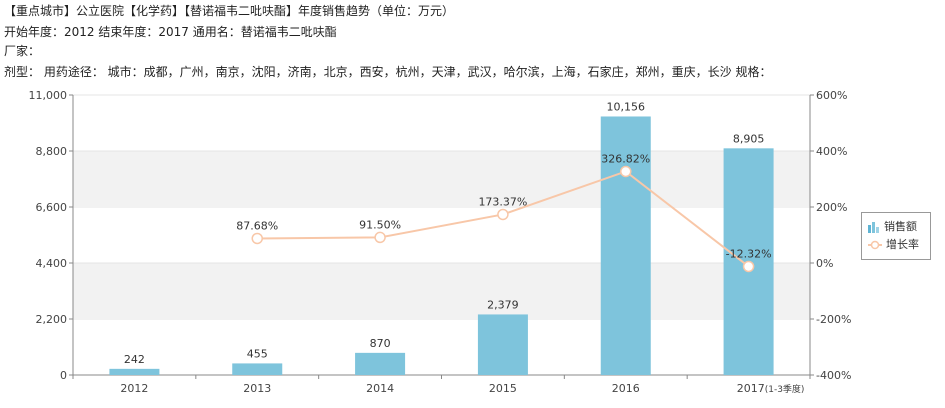 The image size is (945, 408). I want to click on growth-value-label: 91.50%, so click(380, 224).